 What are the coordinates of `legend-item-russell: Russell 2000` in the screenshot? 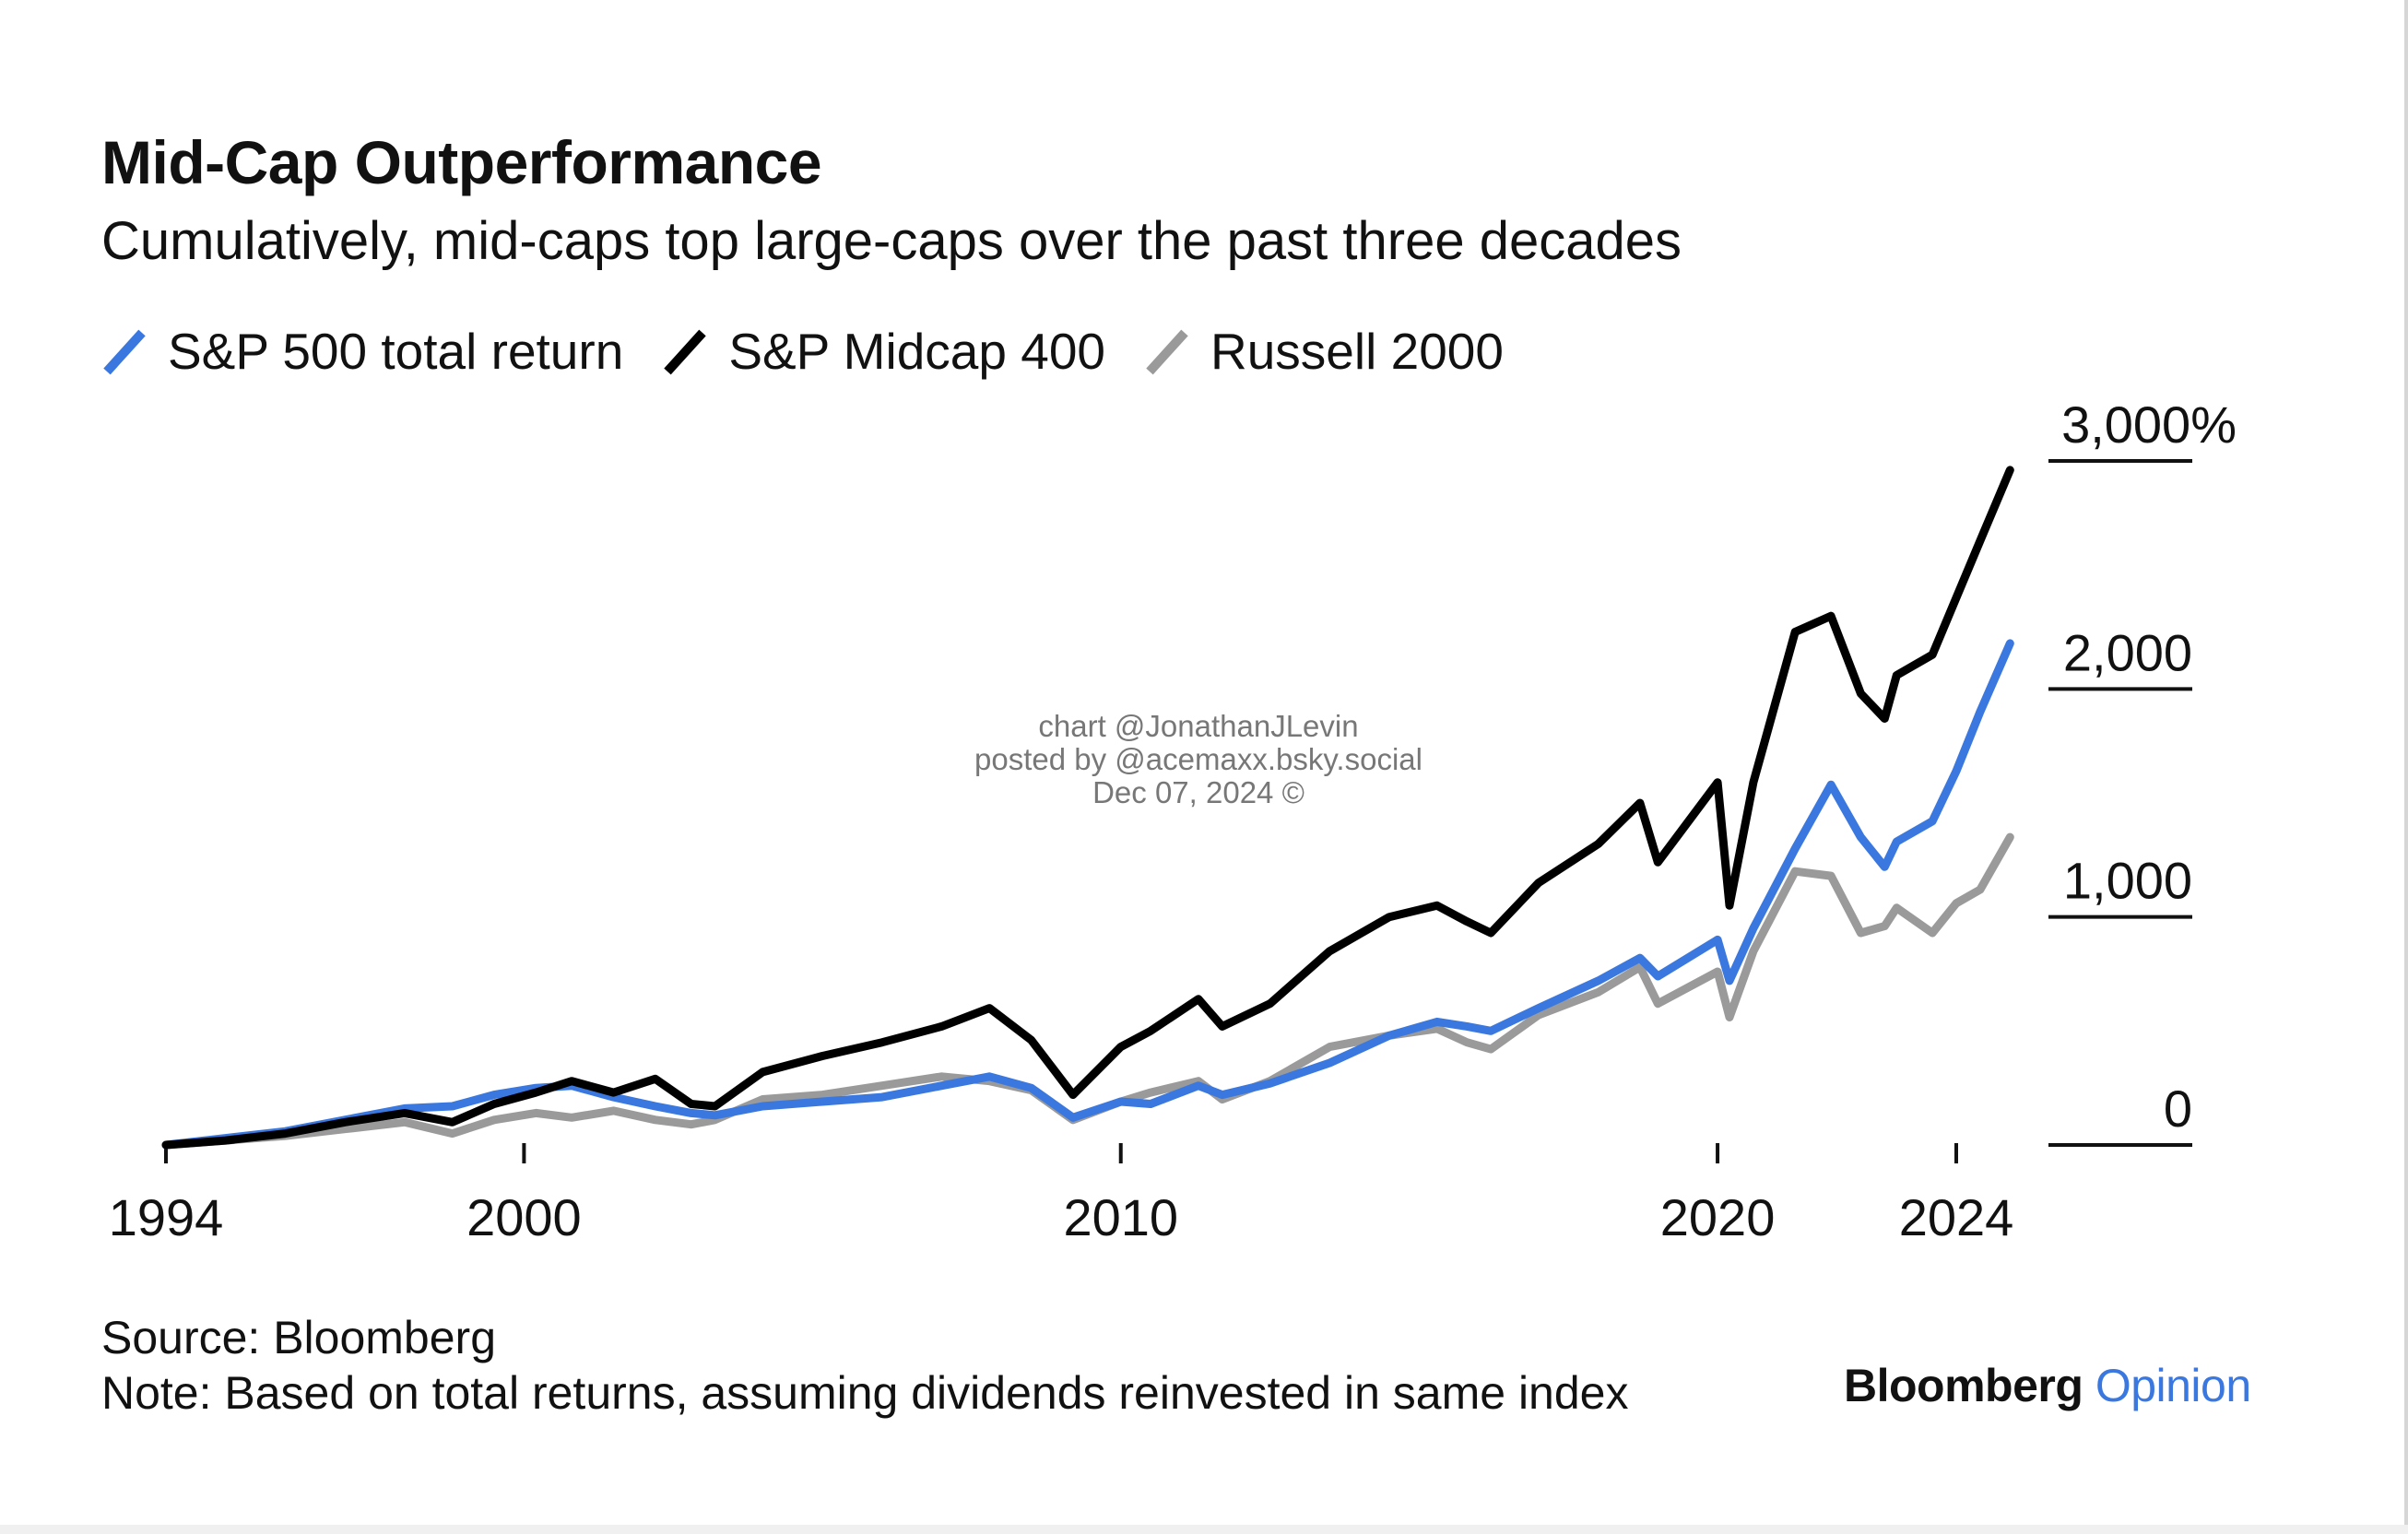 It's located at (1324, 351).